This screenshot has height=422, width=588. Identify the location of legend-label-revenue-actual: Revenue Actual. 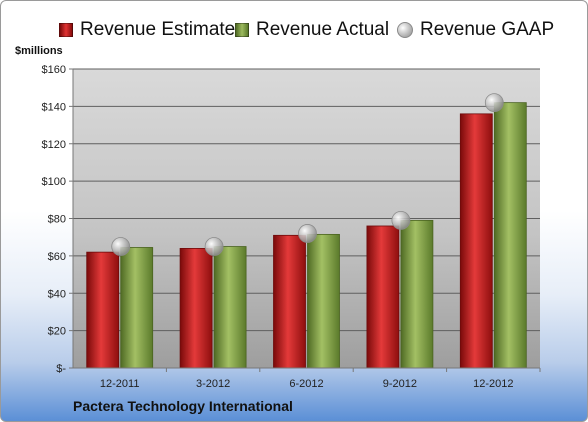
(323, 29).